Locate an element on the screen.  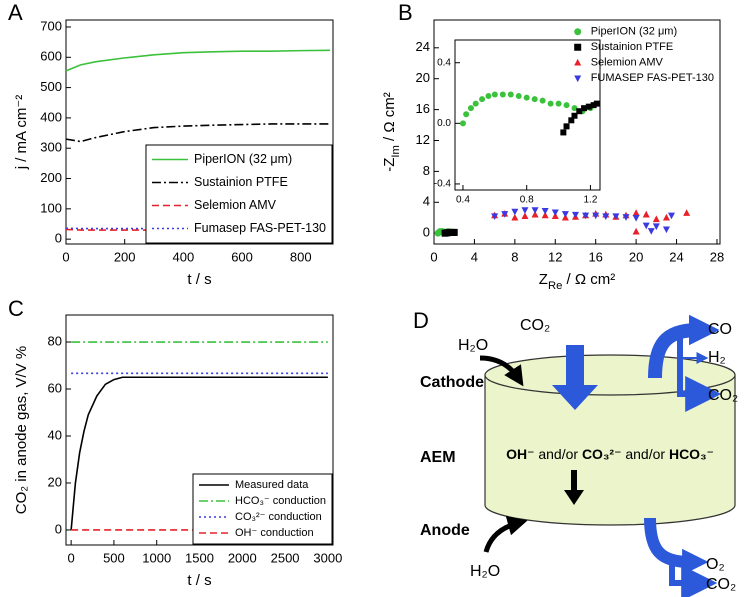
x-tick-label: 24 is located at coordinates (676, 256).